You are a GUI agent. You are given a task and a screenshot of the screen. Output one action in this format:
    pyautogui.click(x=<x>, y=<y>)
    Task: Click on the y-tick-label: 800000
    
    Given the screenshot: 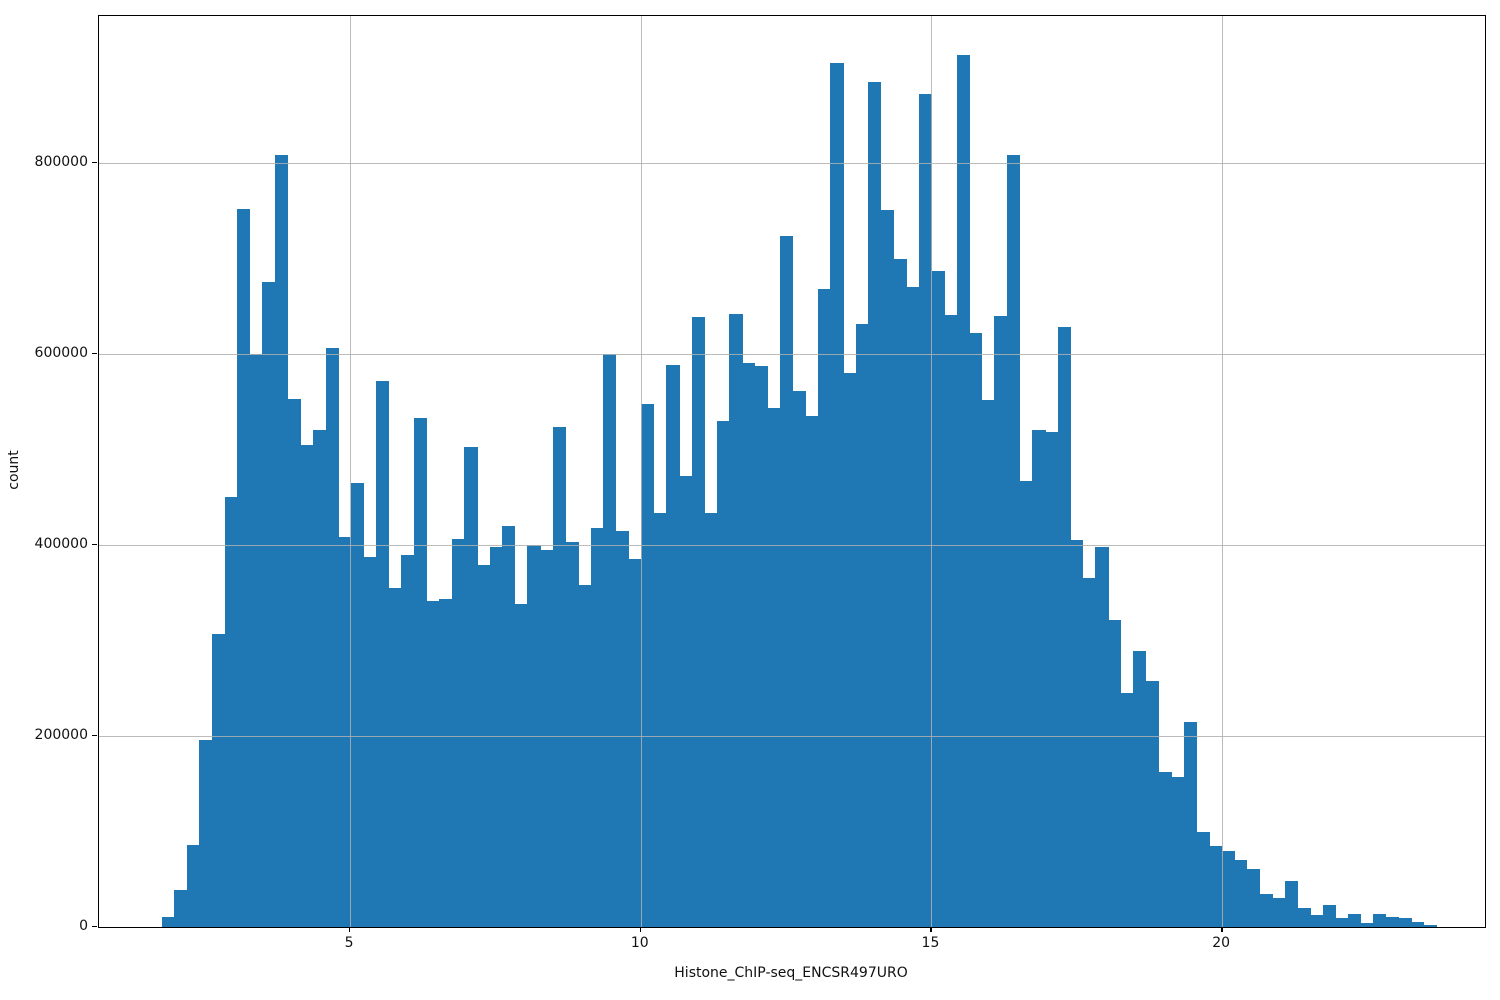 What is the action you would take?
    pyautogui.click(x=61, y=162)
    